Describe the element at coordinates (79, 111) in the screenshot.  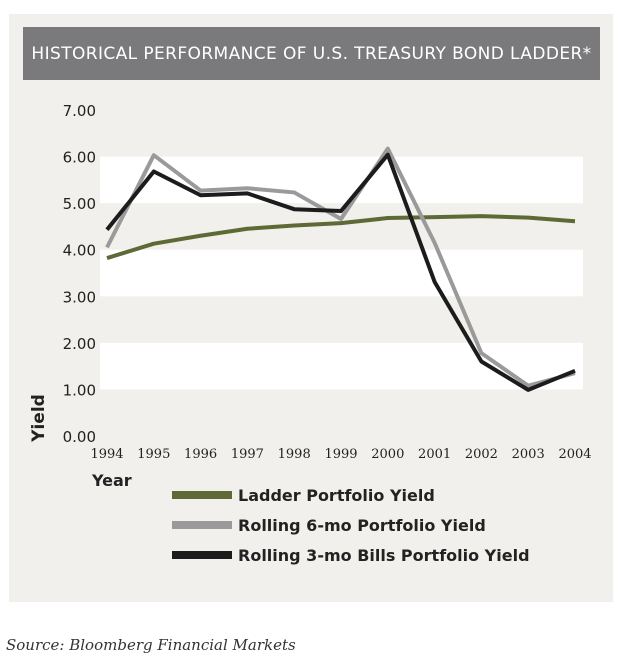
I see `y-tick-label: 7.00` at that location.